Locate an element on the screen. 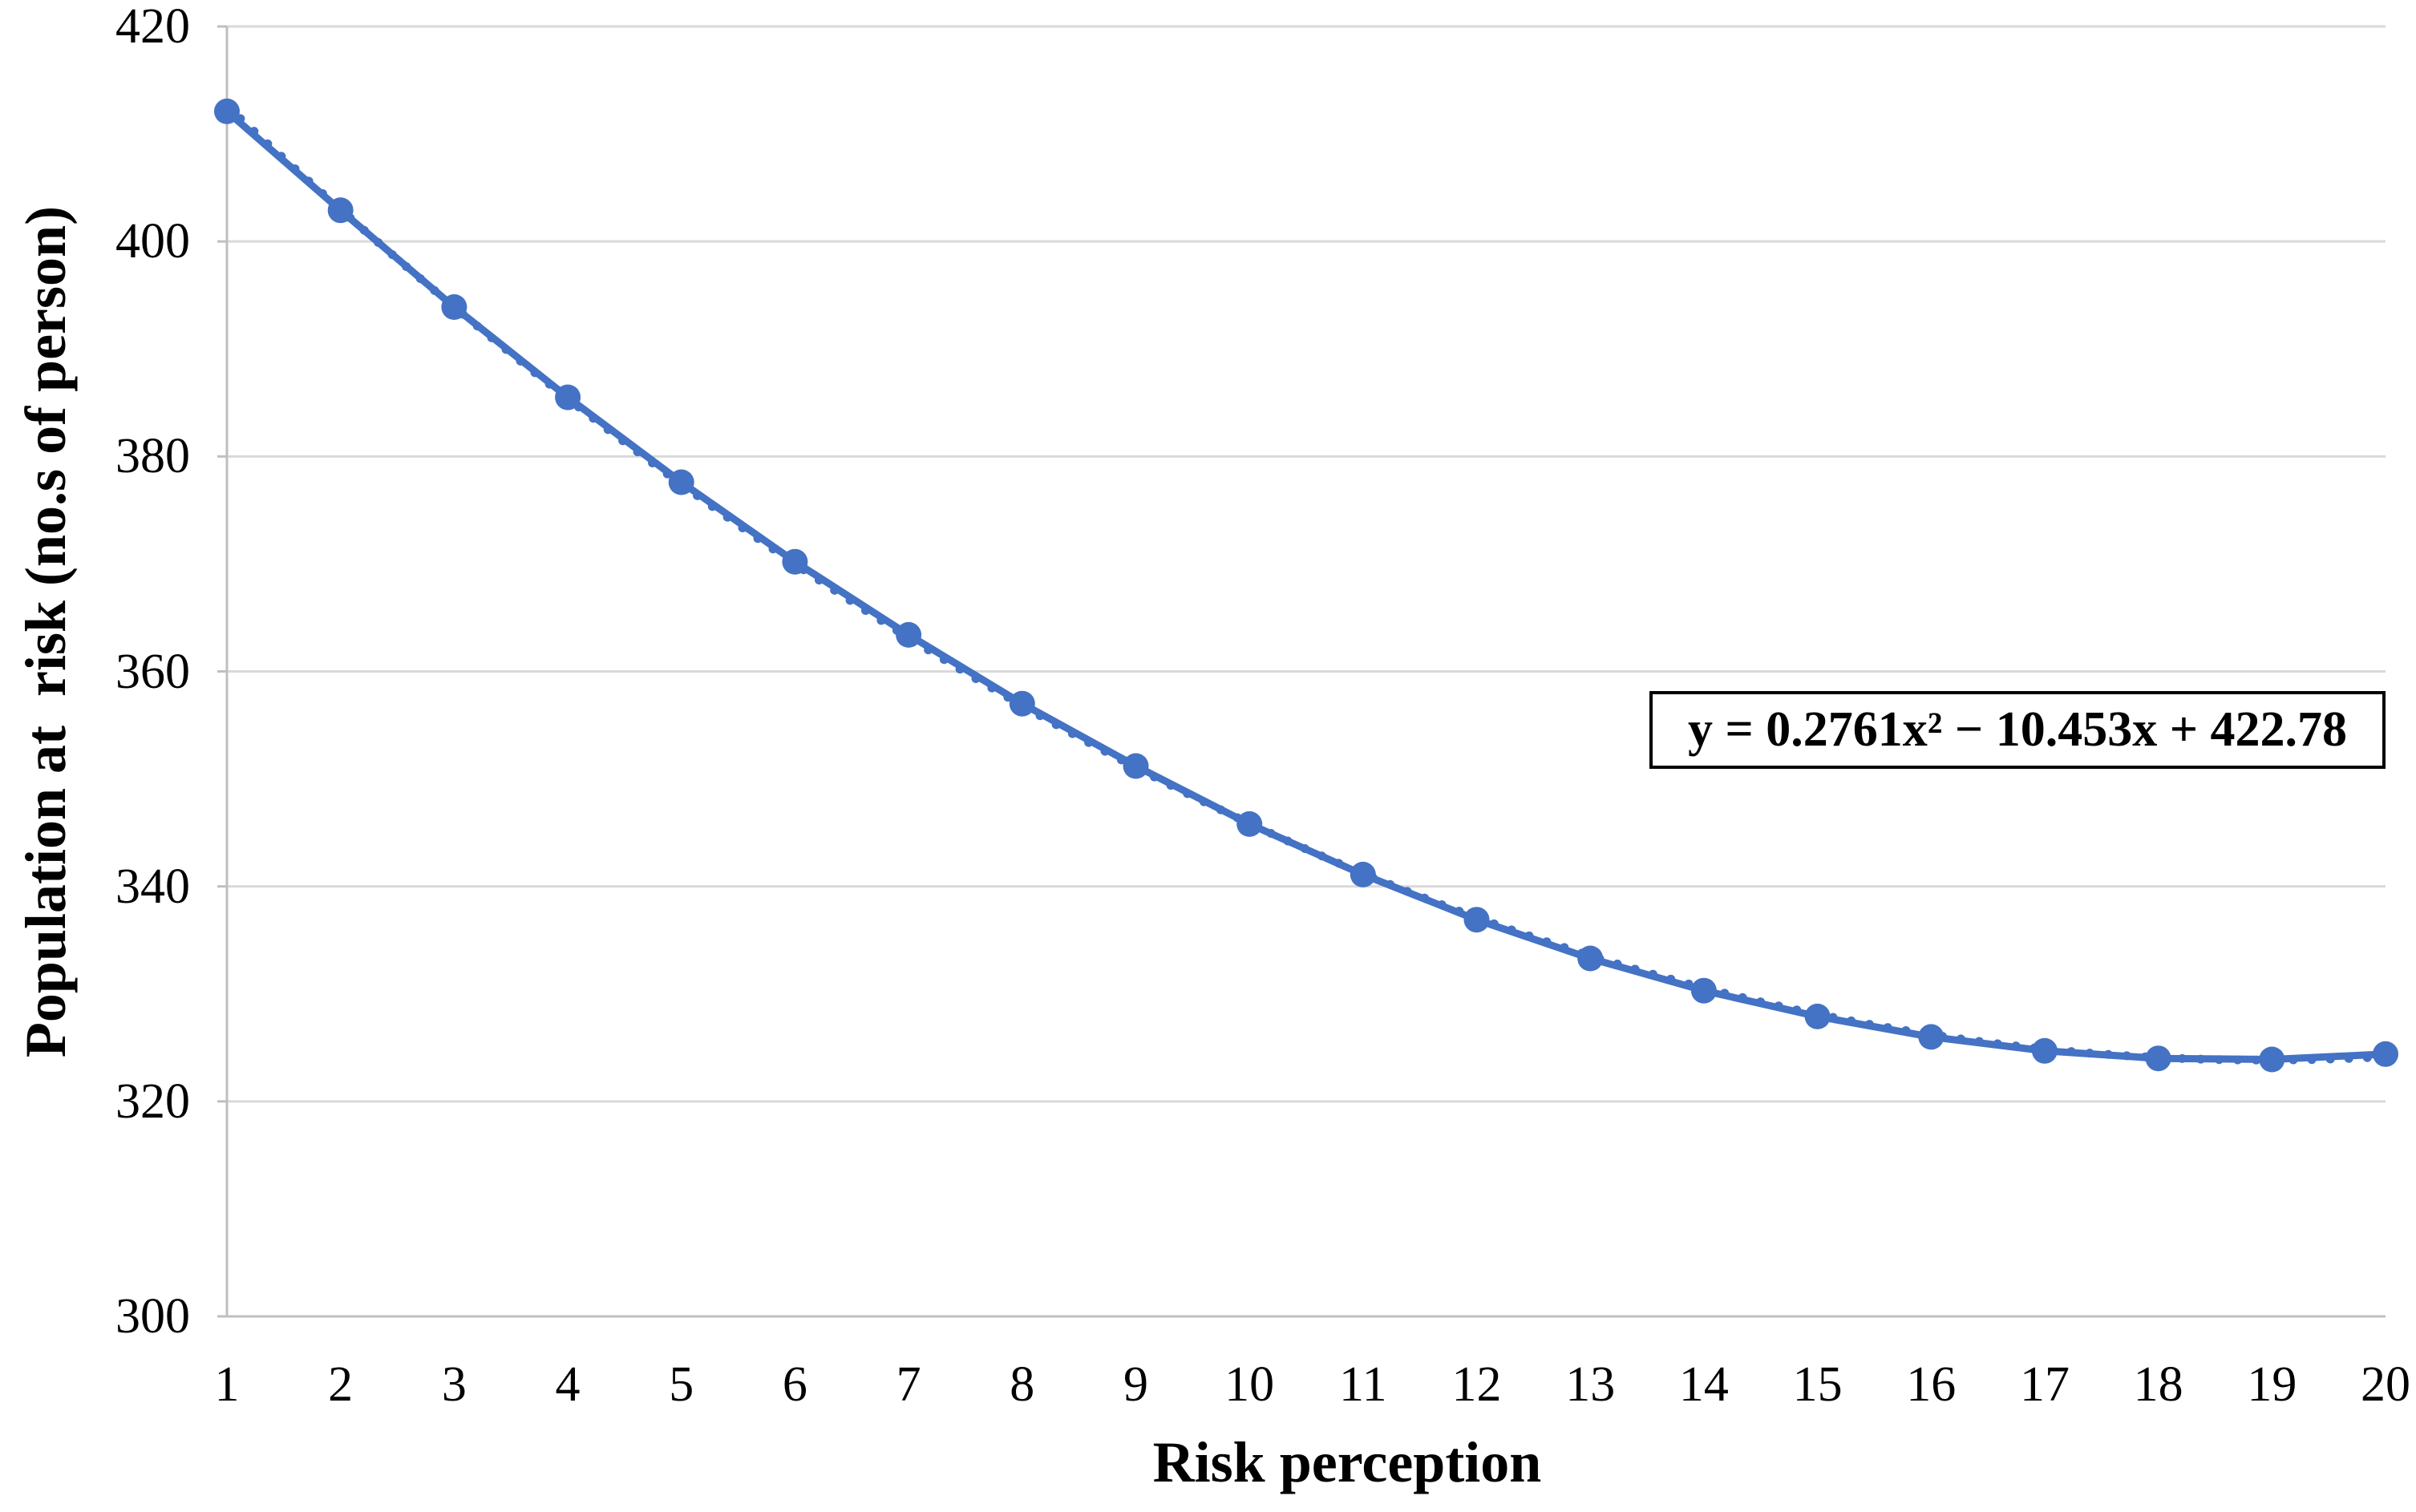 The height and width of the screenshot is (1512, 2416). x-axis-title: Risk perception is located at coordinates (1347, 1462).